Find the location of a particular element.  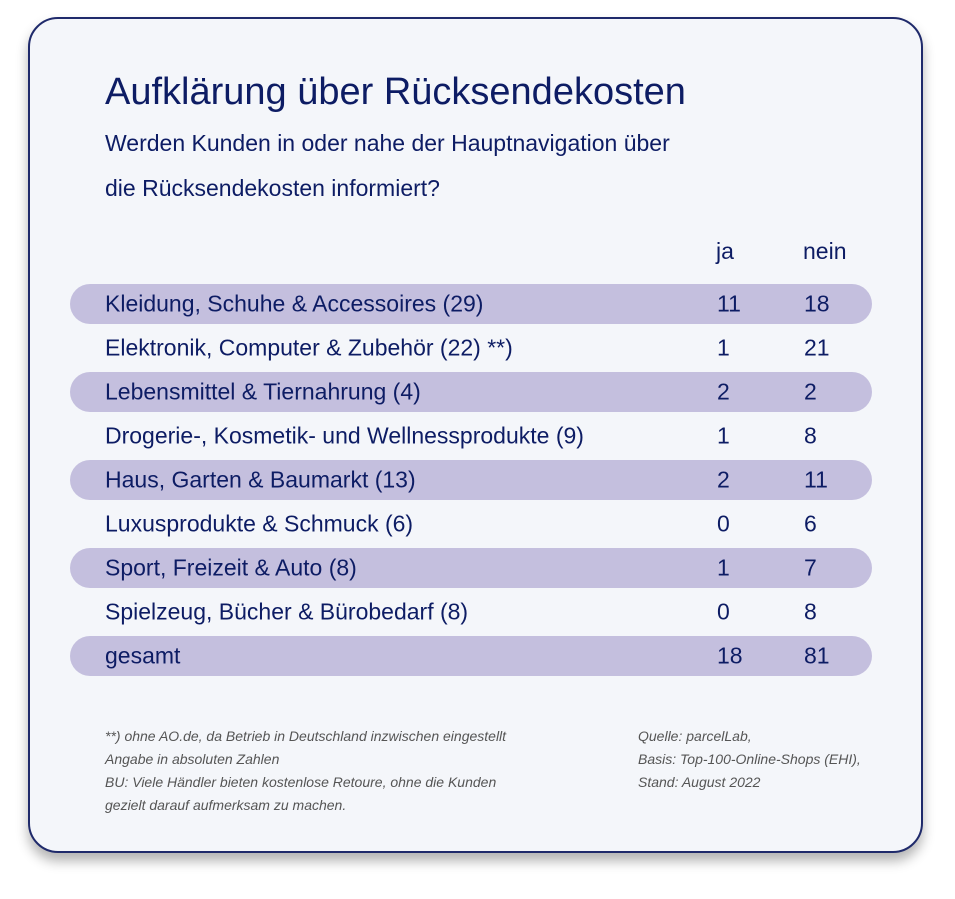

source-line: Stand: August 2022 is located at coordinates (699, 782).